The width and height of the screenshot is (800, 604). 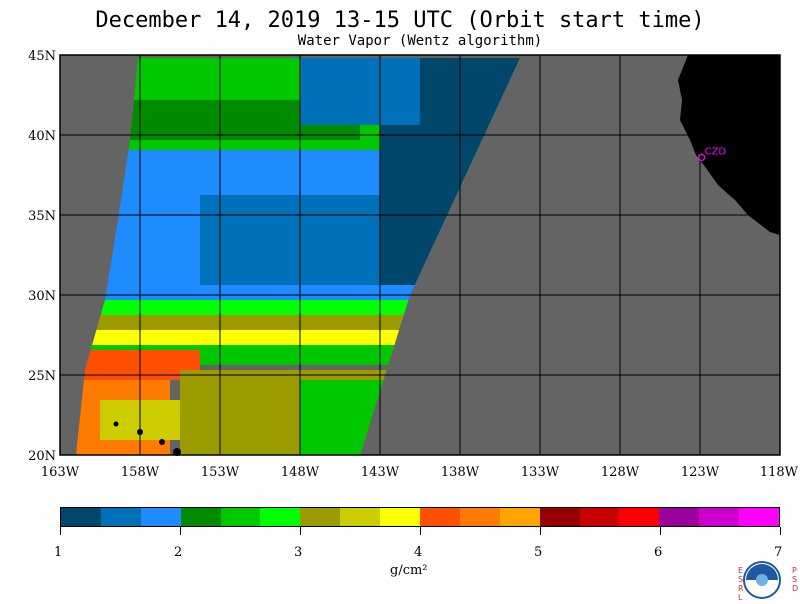 What do you see at coordinates (418, 552) in the screenshot?
I see `colorbar-tick-label: 4` at bounding box center [418, 552].